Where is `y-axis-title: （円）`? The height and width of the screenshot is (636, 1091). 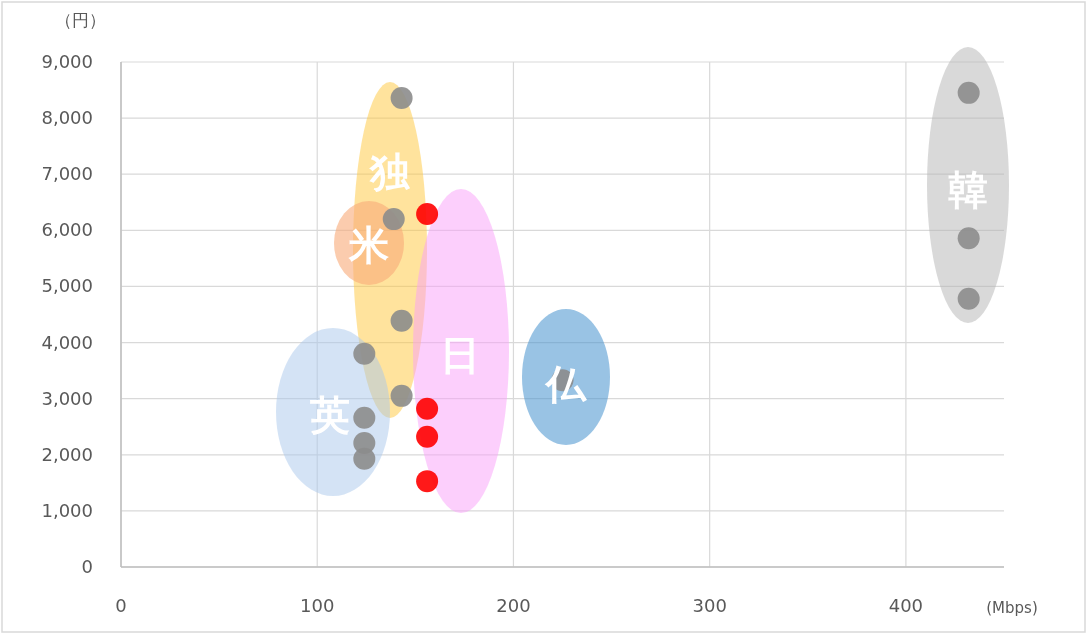
y-axis-title: （円） is located at coordinates (80, 20).